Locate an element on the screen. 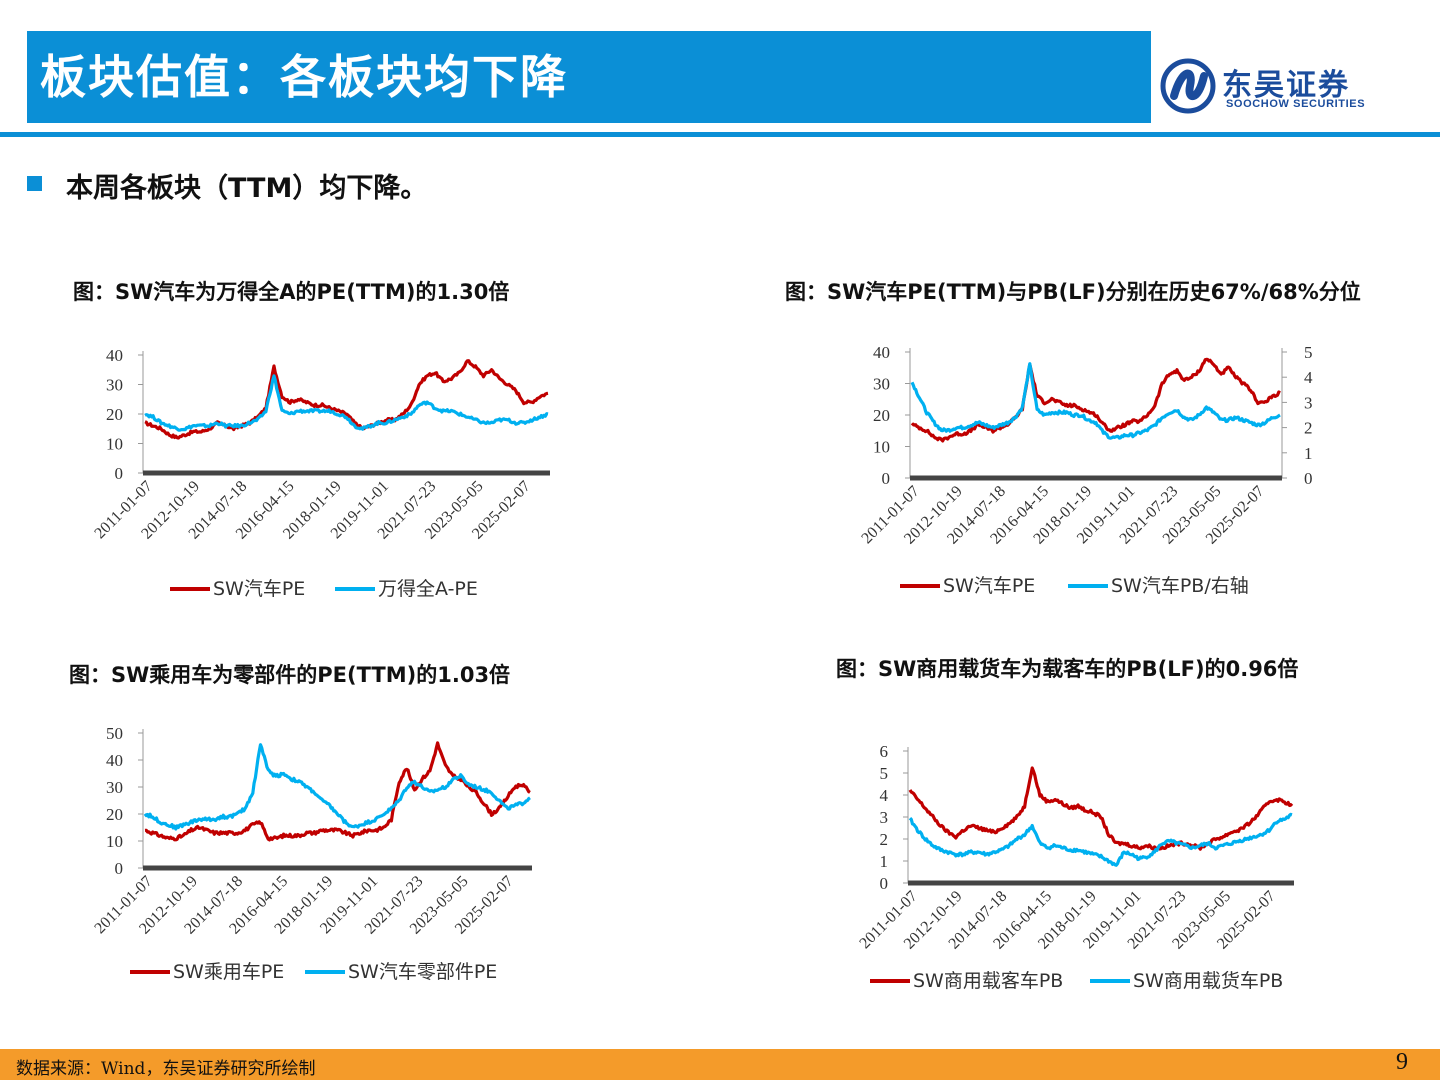 This screenshot has height=1080, width=1440. chart-3-title: 图：SW乘用车为零部件的PE(TTM)的1.03倍 is located at coordinates (290, 675).